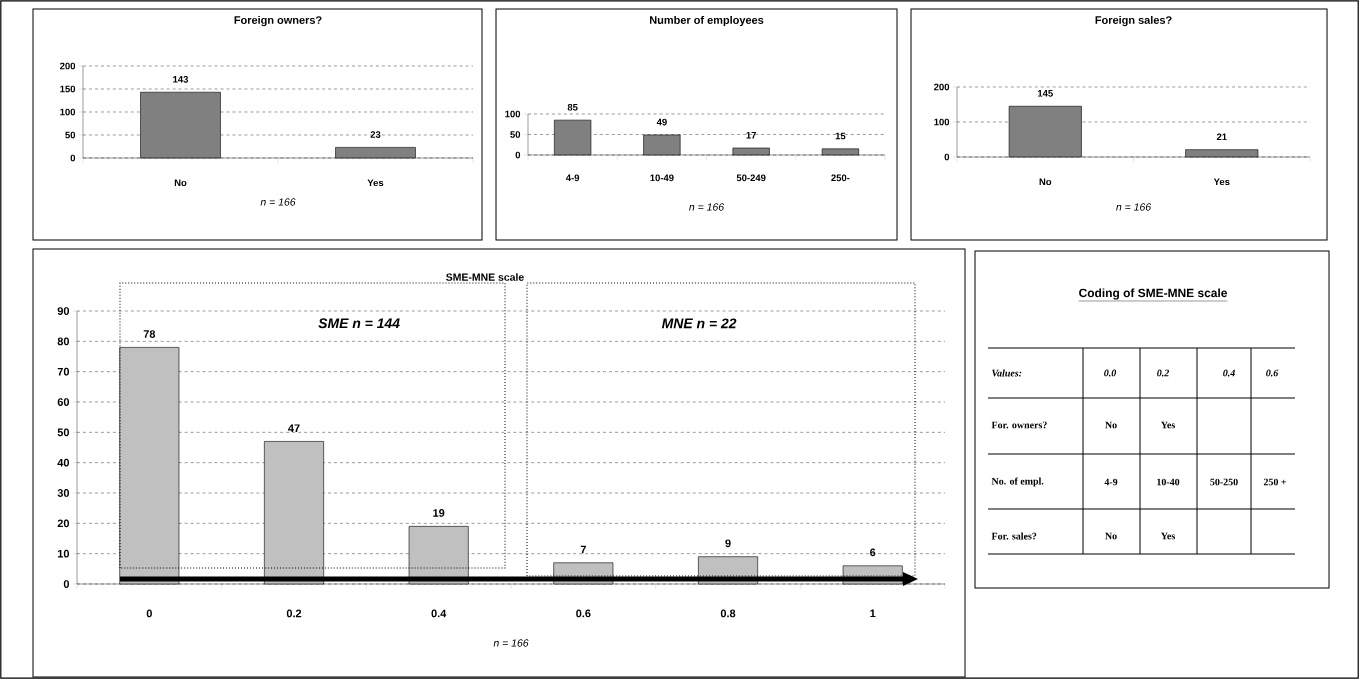 This screenshot has width=1359, height=679. Describe the element at coordinates (840, 136) in the screenshot. I see `data-label: 15` at that location.